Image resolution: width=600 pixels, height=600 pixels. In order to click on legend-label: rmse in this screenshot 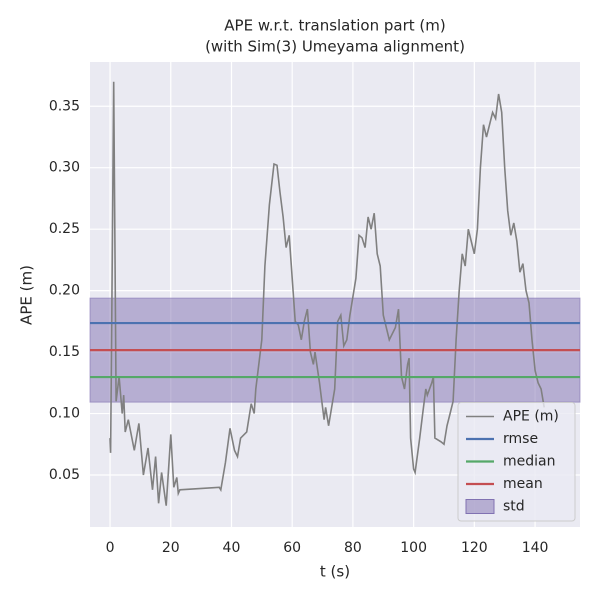, I will do `click(520, 439)`.